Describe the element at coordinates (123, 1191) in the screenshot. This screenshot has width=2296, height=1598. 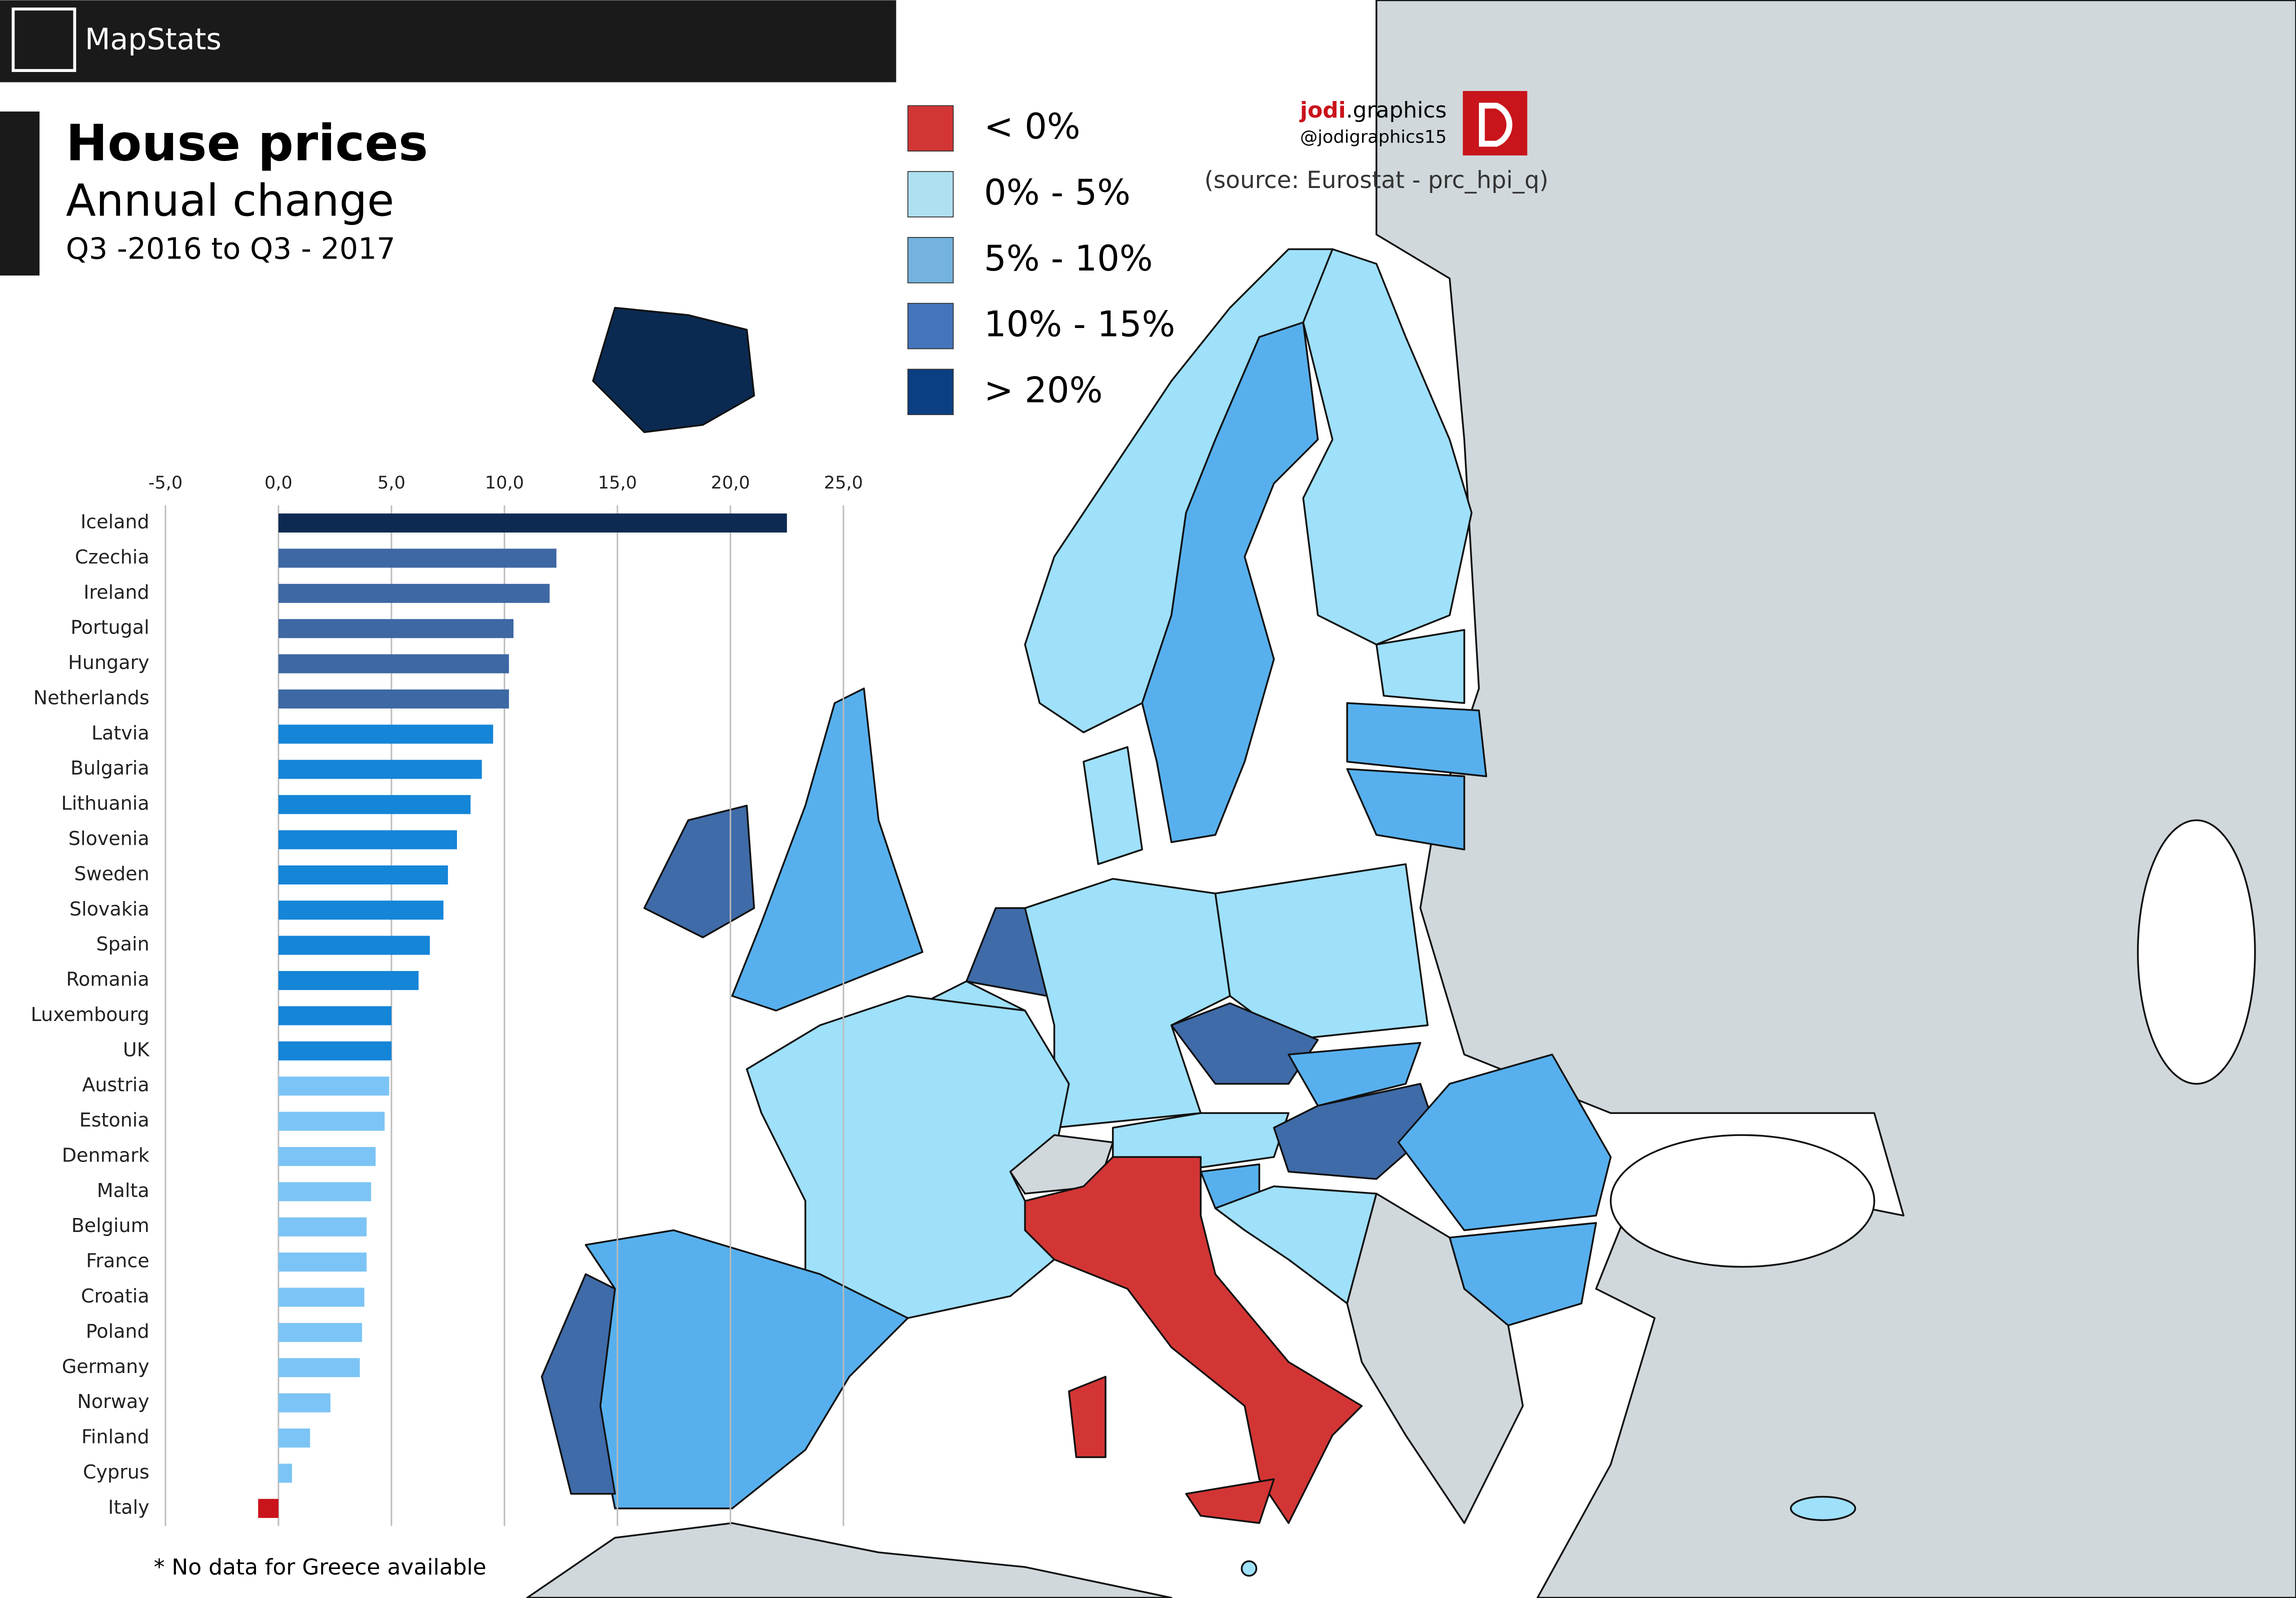
I see `y-tick-label: Malta` at that location.